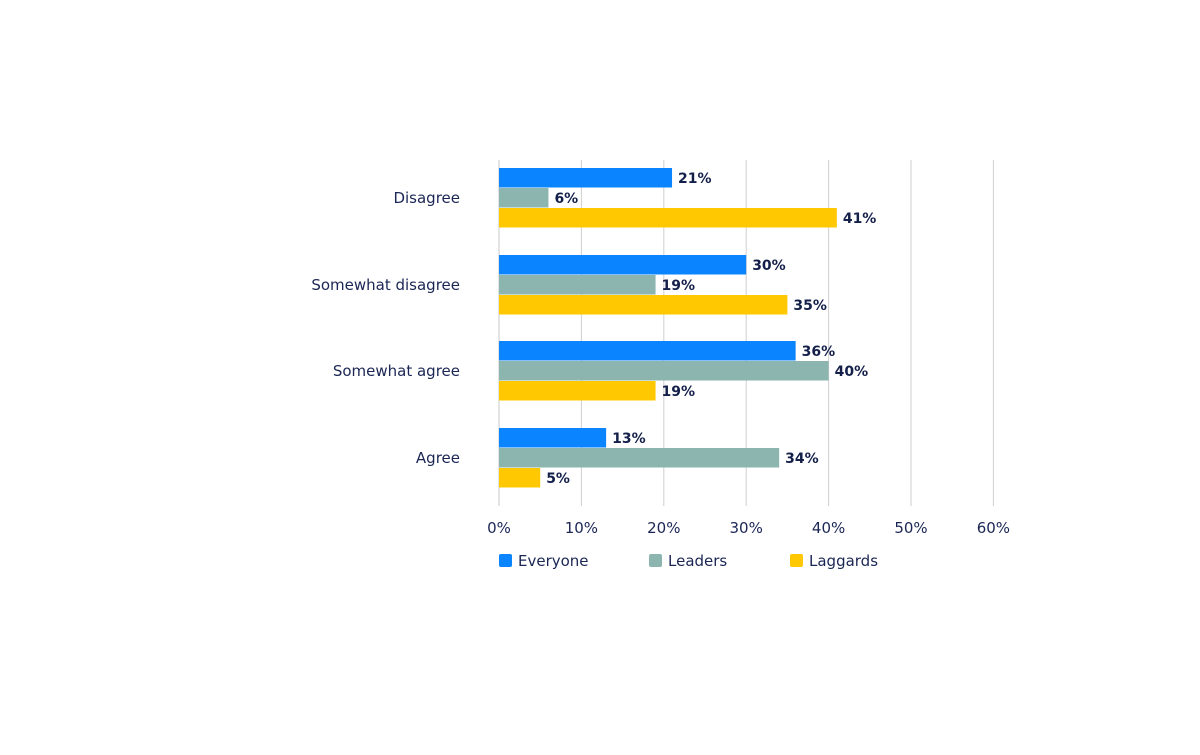 The image size is (1200, 755). Describe the element at coordinates (828, 528) in the screenshot. I see `x-tick-label: 40%` at that location.